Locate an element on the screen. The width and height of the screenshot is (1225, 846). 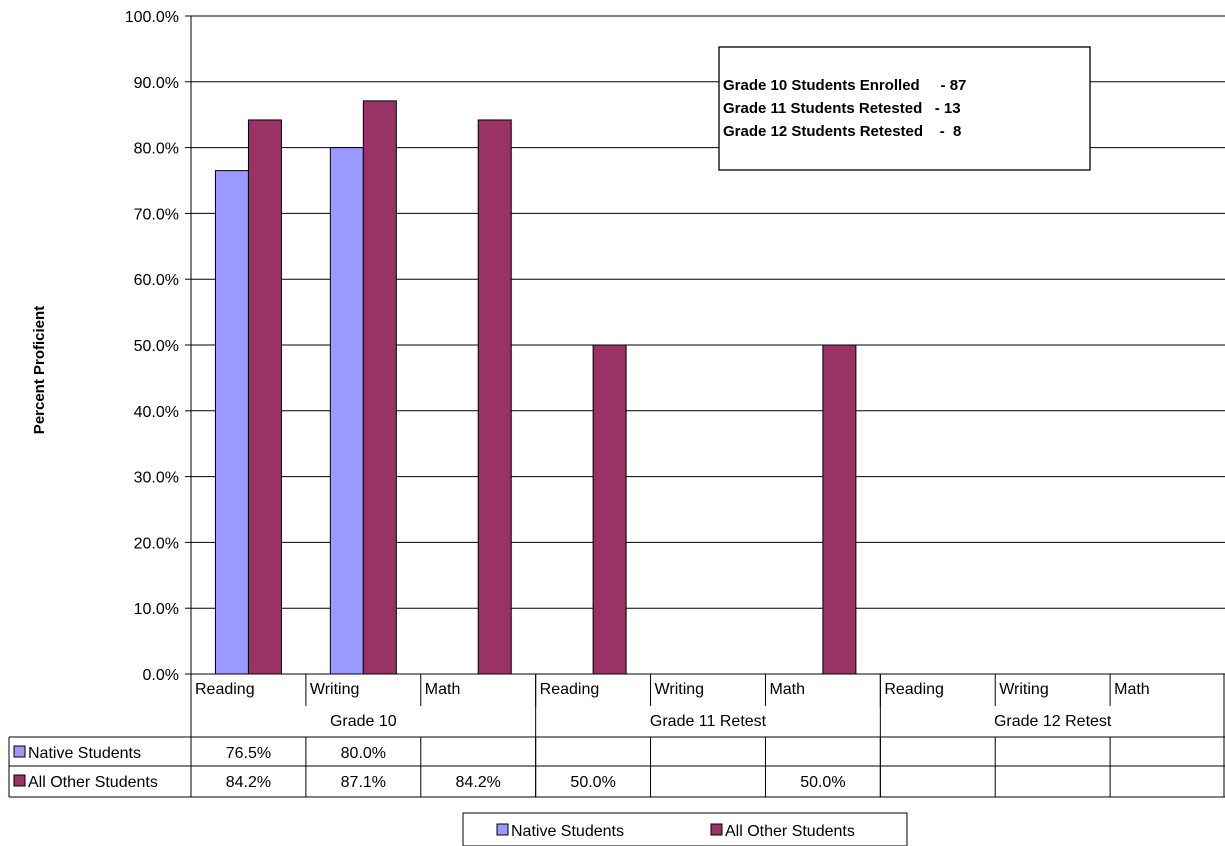
legend-swatch-other is located at coordinates (716, 829).